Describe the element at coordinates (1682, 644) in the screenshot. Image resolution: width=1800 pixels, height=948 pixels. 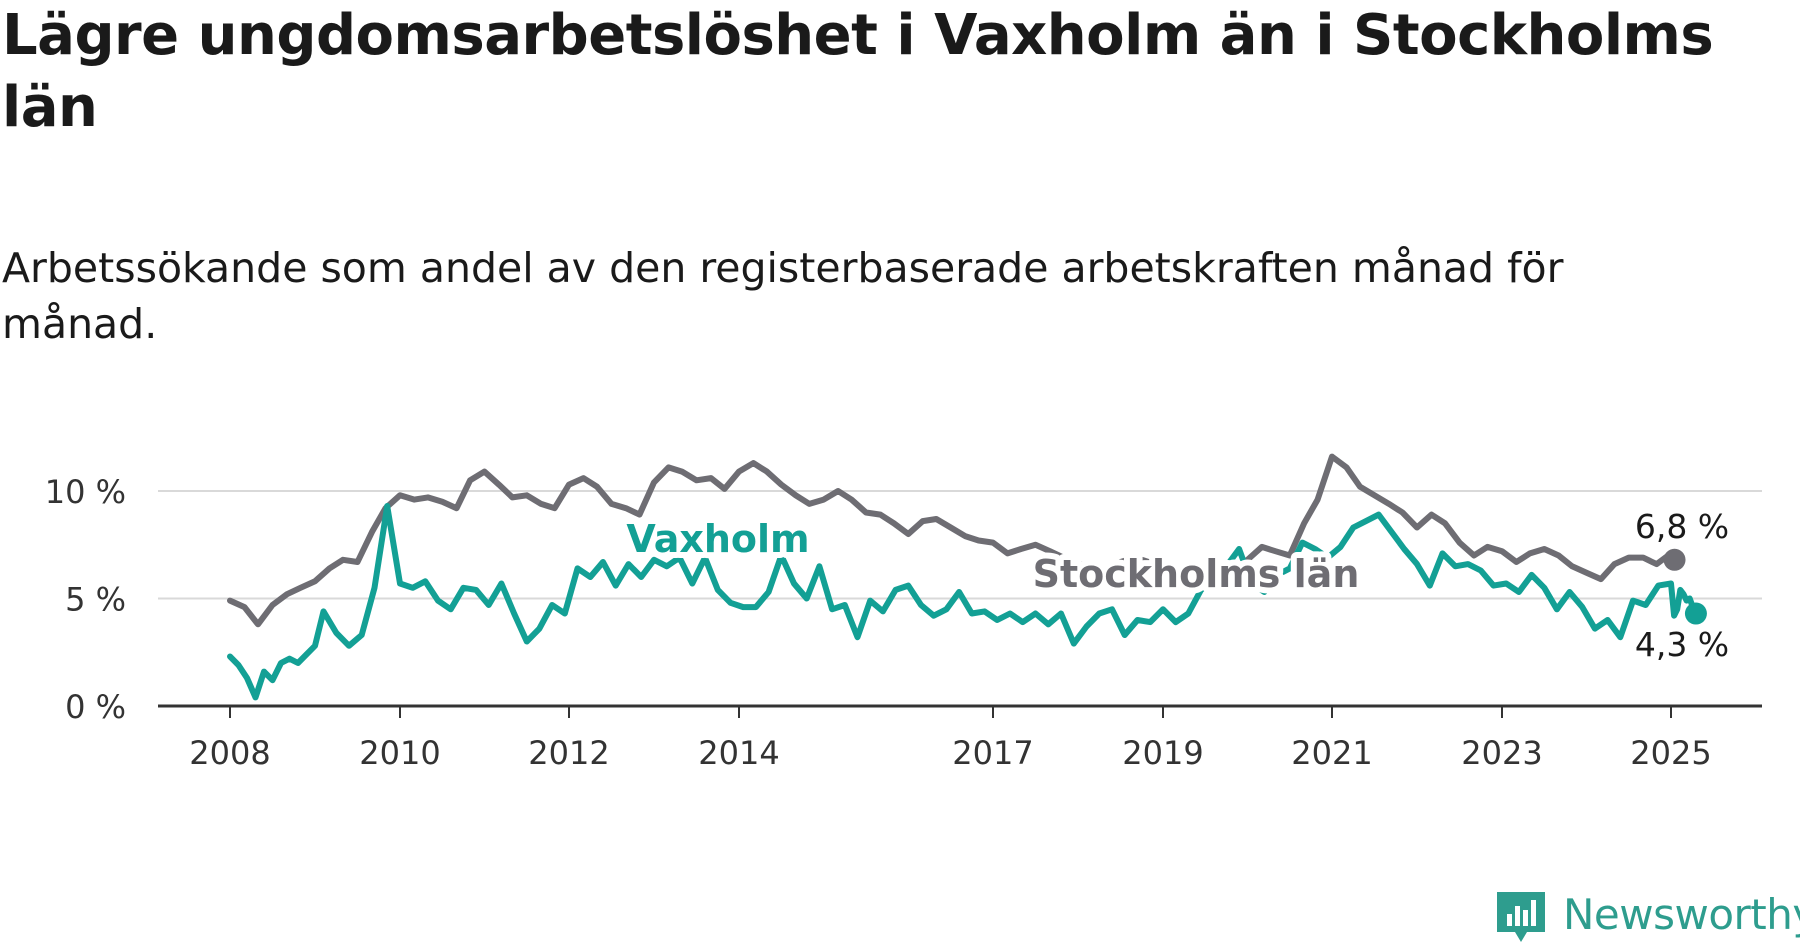
I see `series-end-value-vaxholm: 4,3 %` at that location.